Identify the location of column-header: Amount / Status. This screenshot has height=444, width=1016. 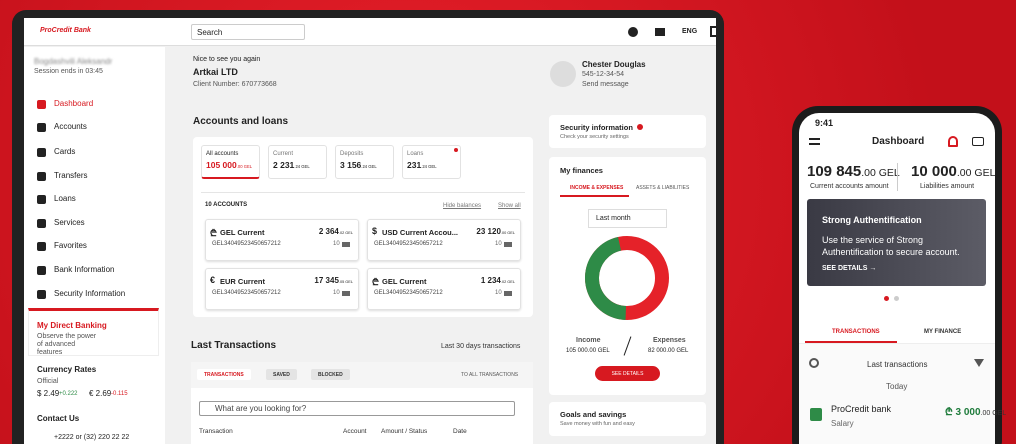
(404, 431).